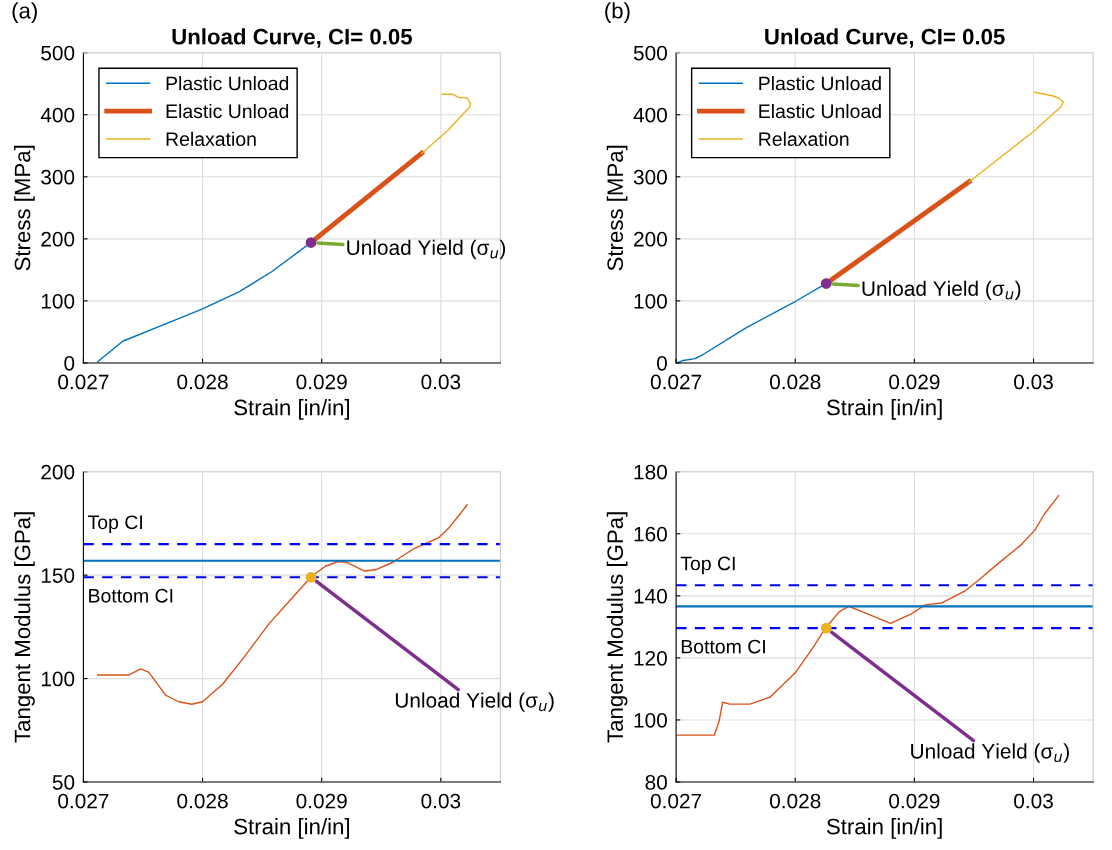 This screenshot has width=1112, height=850. Describe the element at coordinates (617, 12) in the screenshot. I see `text: (b)` at that location.